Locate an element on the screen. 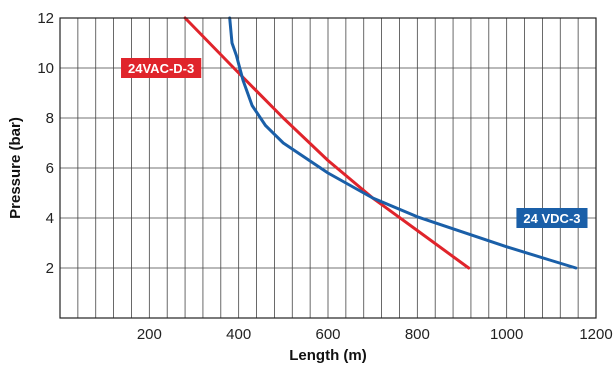 The height and width of the screenshot is (367, 614). y-tick-label: 4 is located at coordinates (50, 218).